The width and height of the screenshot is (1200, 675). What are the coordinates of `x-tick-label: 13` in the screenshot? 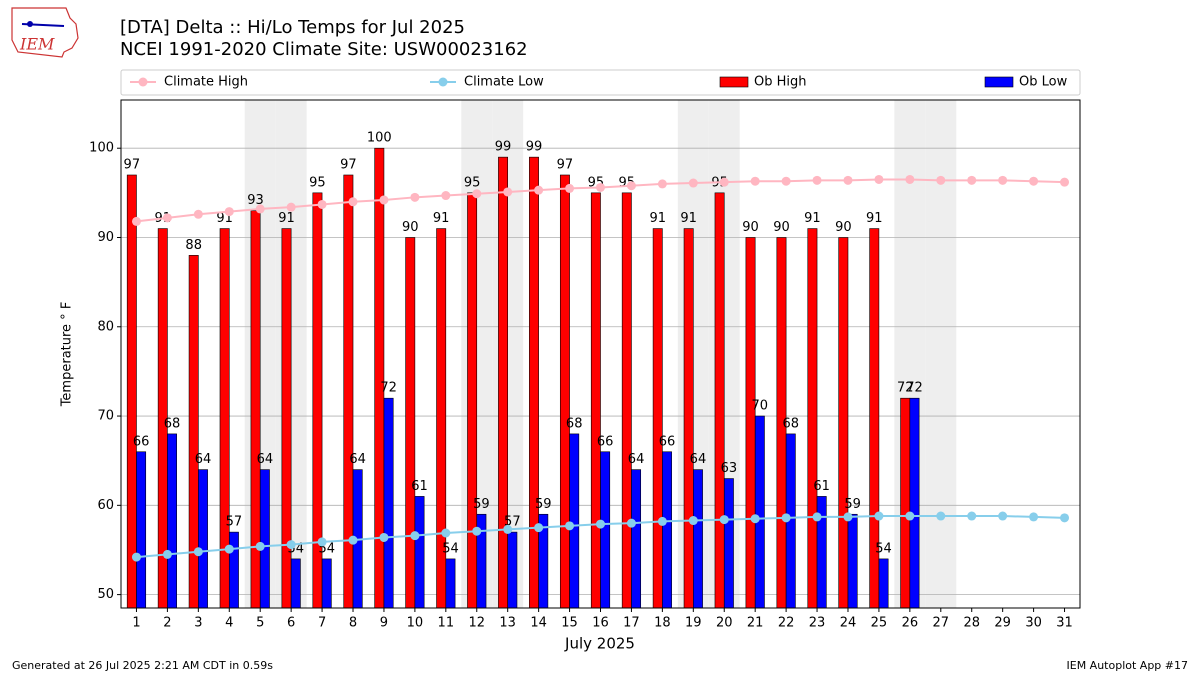 It's located at (507, 623).